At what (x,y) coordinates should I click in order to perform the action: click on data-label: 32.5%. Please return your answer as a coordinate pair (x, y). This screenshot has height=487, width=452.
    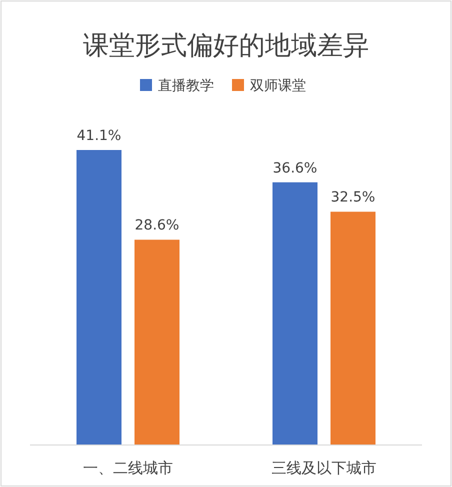
    Looking at the image, I should click on (353, 198).